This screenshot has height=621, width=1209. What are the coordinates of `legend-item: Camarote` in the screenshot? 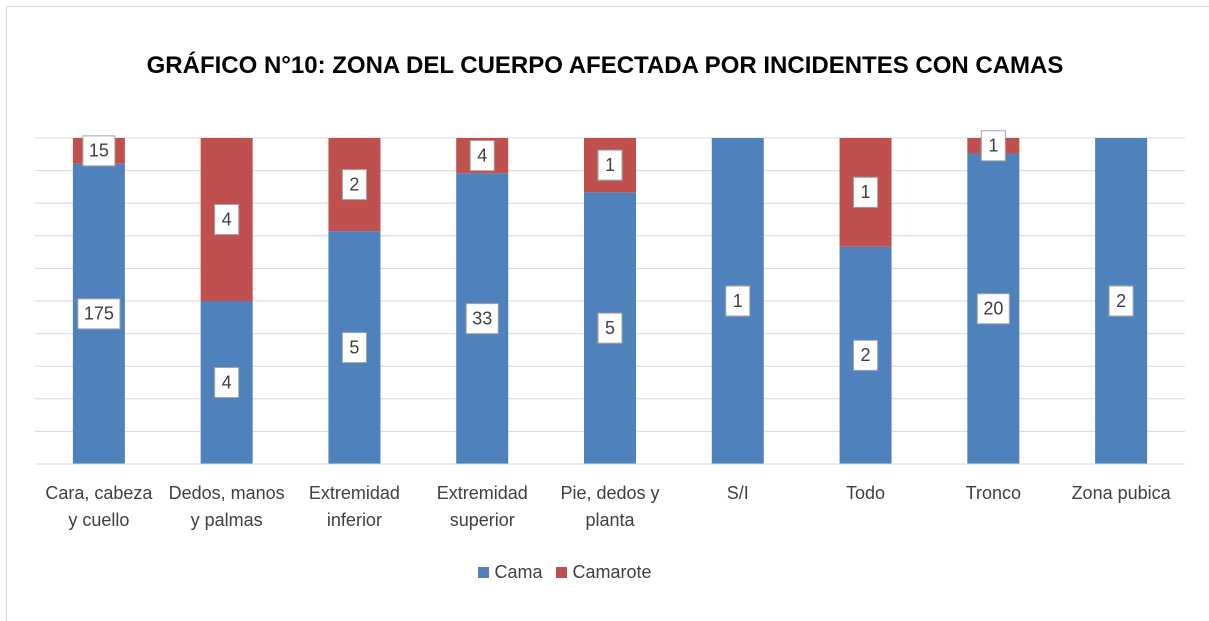 It's located at (604, 572).